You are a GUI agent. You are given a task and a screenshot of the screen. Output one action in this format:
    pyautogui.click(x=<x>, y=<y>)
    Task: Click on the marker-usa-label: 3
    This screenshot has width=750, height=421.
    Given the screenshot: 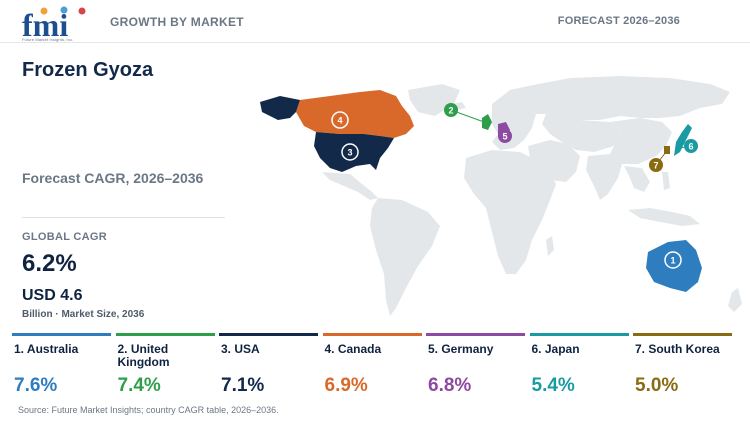 What is the action you would take?
    pyautogui.click(x=349, y=153)
    